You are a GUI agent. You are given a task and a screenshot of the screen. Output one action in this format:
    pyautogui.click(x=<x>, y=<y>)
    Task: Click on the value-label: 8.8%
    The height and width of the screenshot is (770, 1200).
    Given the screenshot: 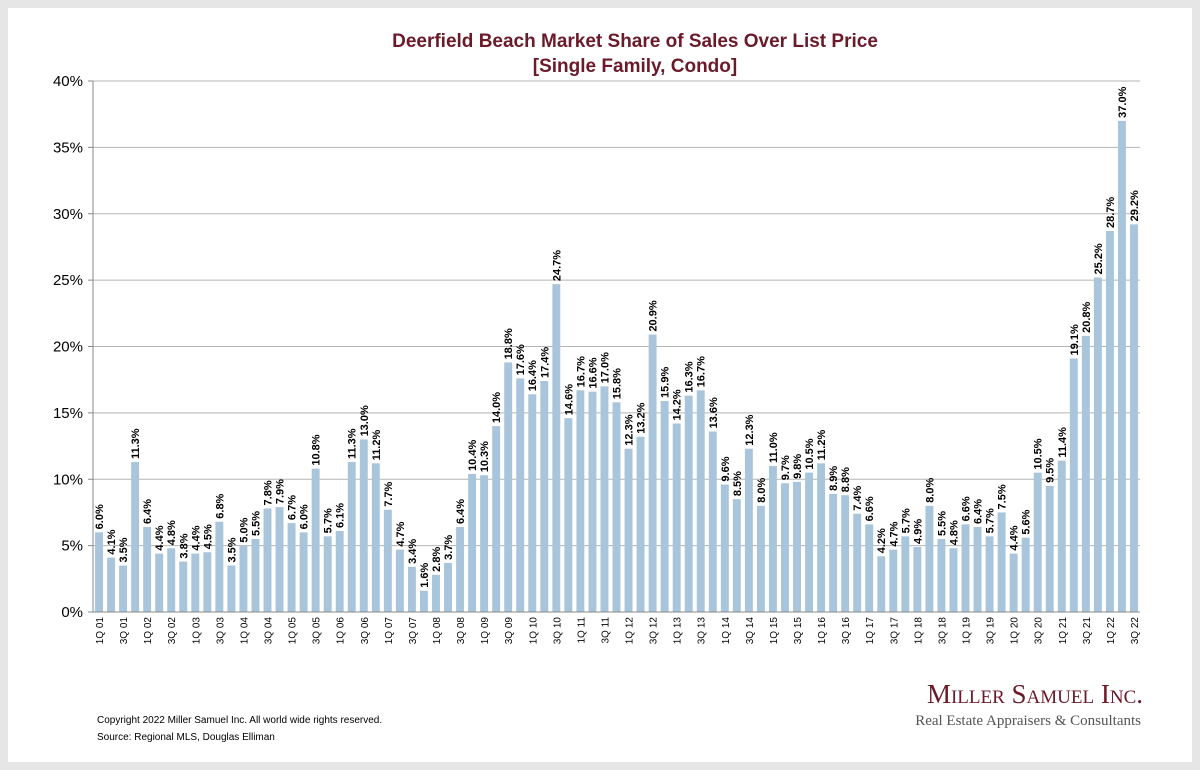 What is the action you would take?
    pyautogui.click(x=846, y=479)
    